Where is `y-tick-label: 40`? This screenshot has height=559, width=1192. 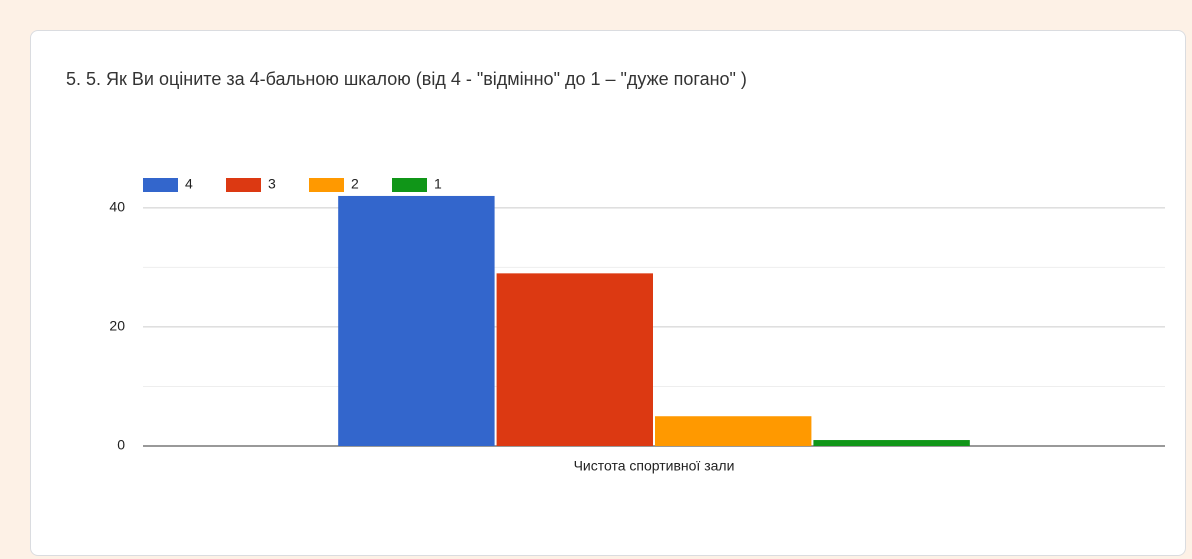 y-tick-label: 40 is located at coordinates (117, 207).